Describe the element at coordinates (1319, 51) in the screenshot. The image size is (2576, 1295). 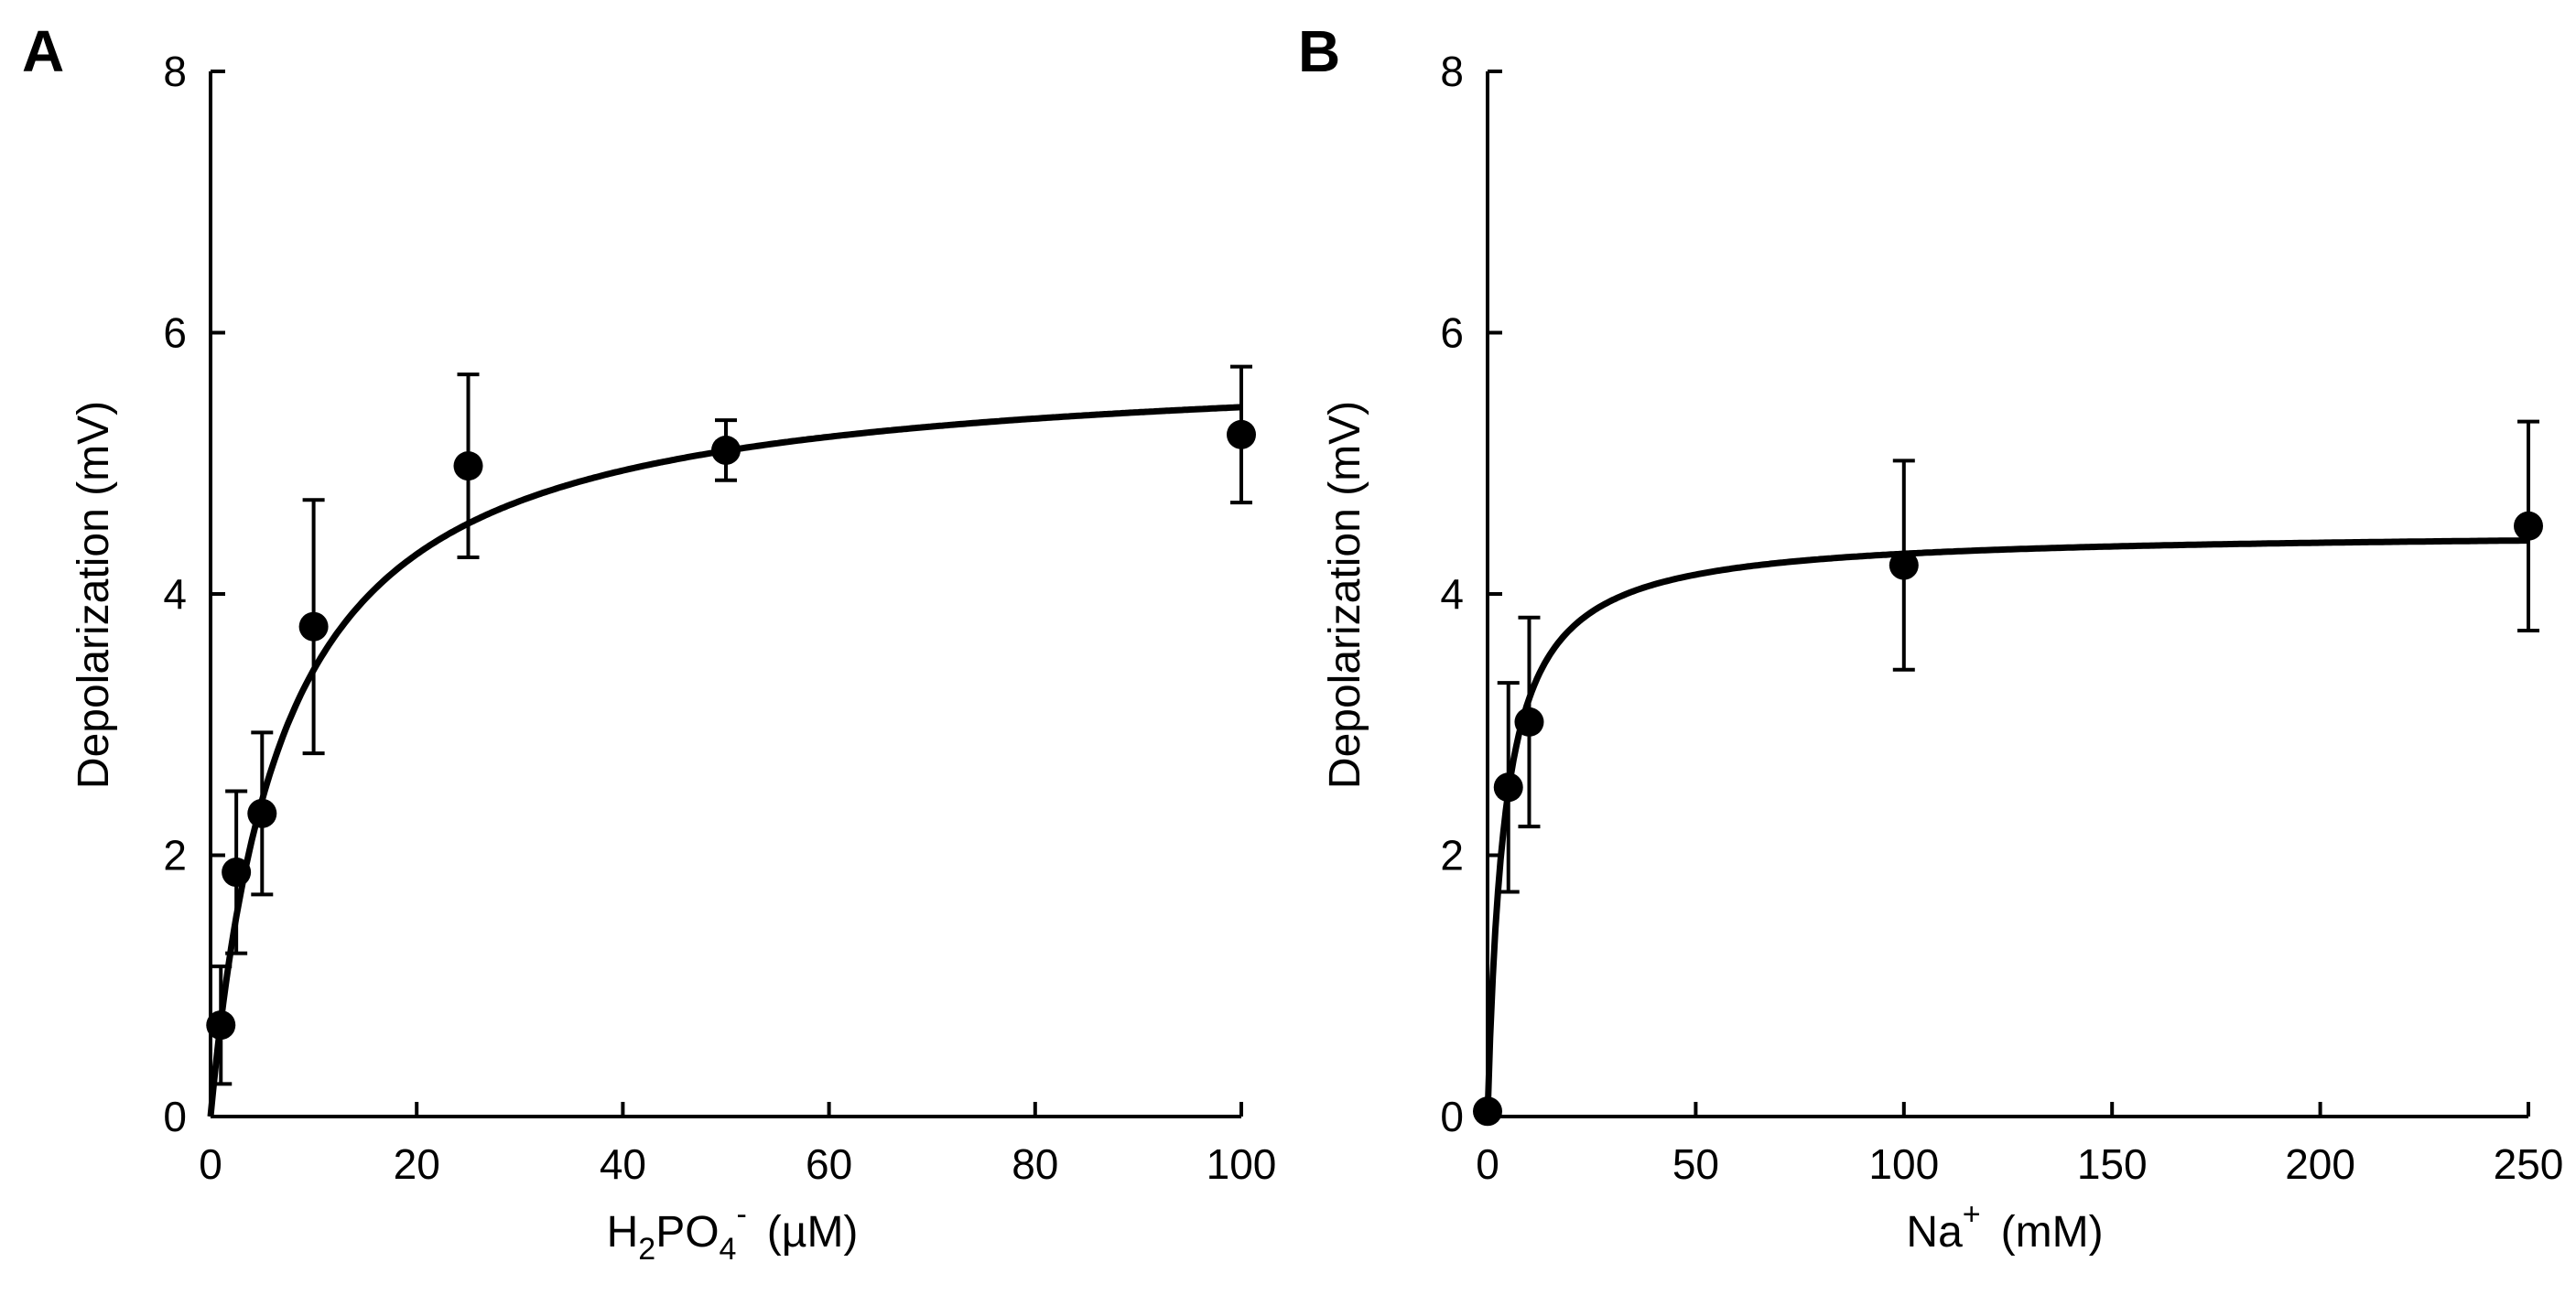
I see `panel-letter-b: B` at that location.